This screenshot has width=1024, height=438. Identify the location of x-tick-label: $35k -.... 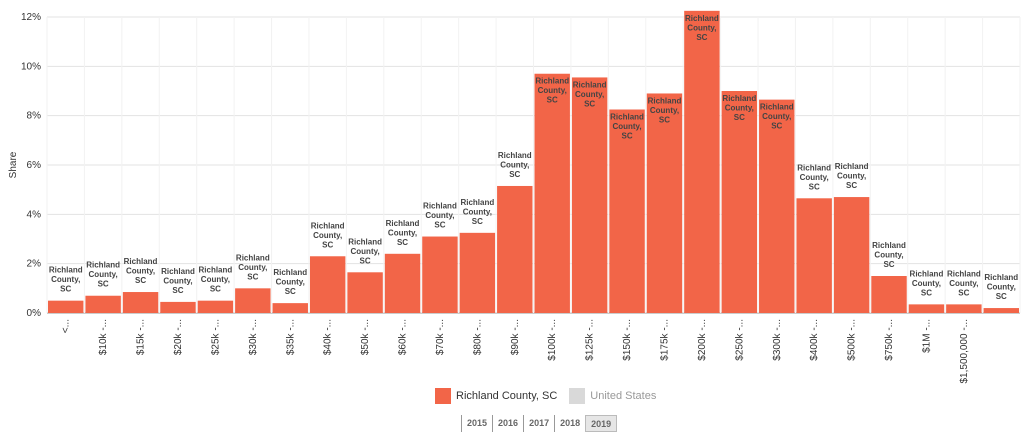
(290, 337).